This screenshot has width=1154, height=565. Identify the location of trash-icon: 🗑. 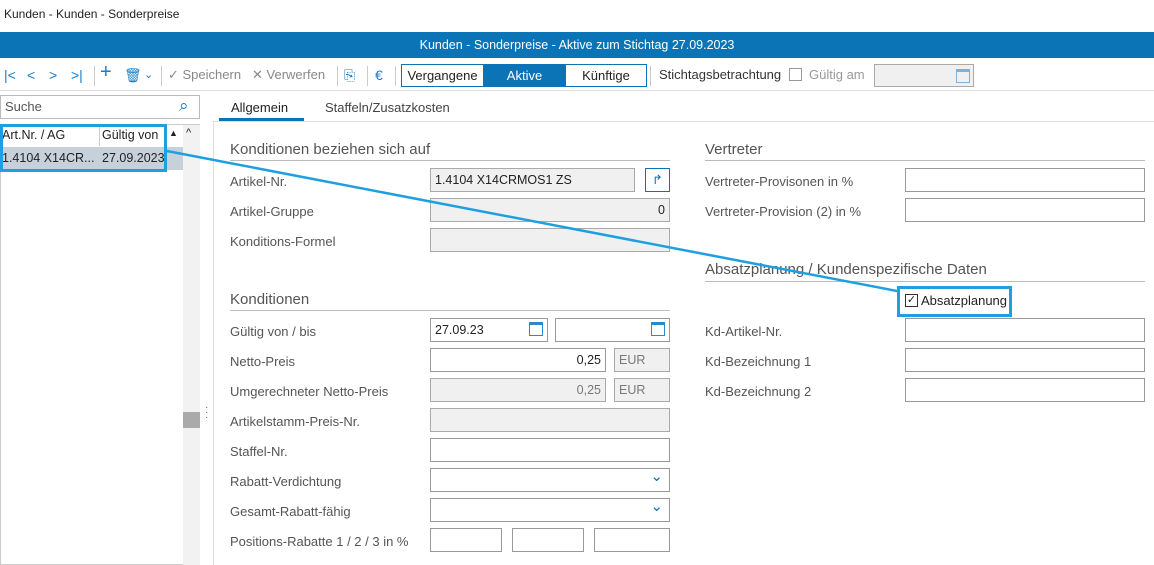
(133, 75).